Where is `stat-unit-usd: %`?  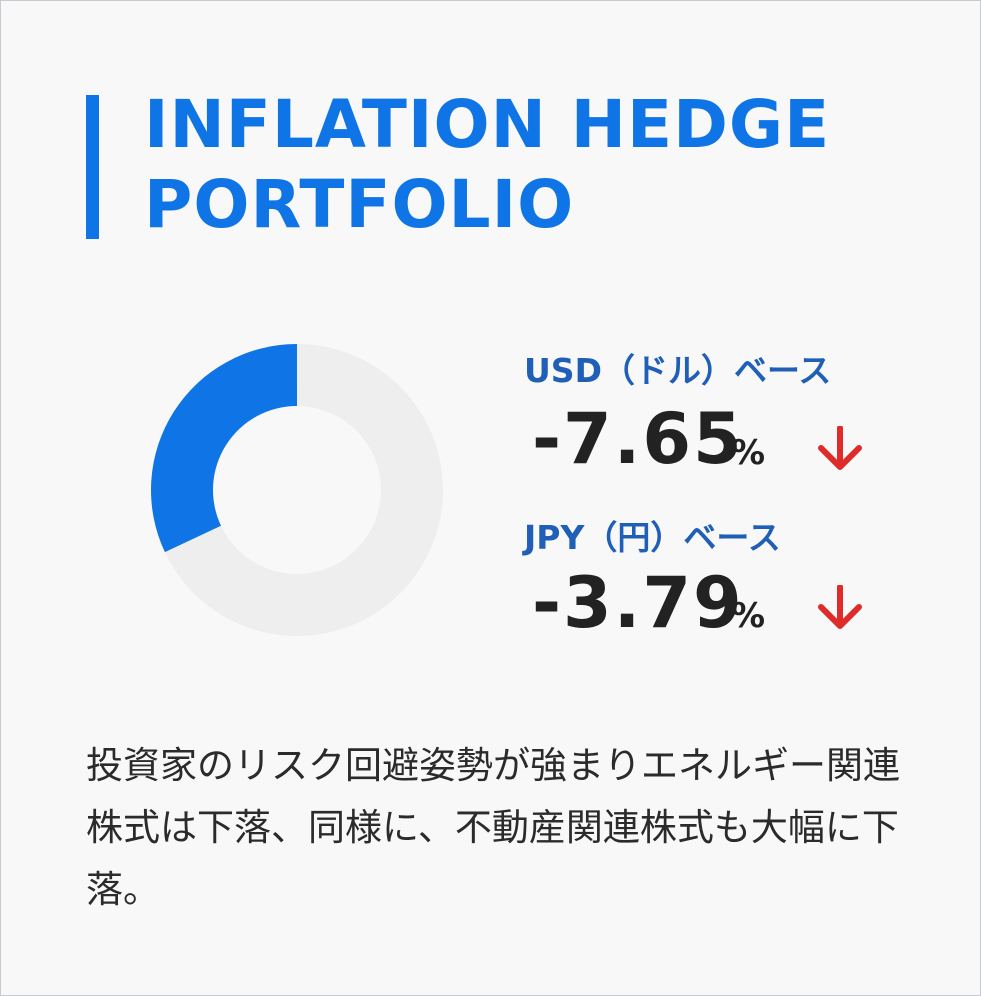 stat-unit-usd: % is located at coordinates (748, 453).